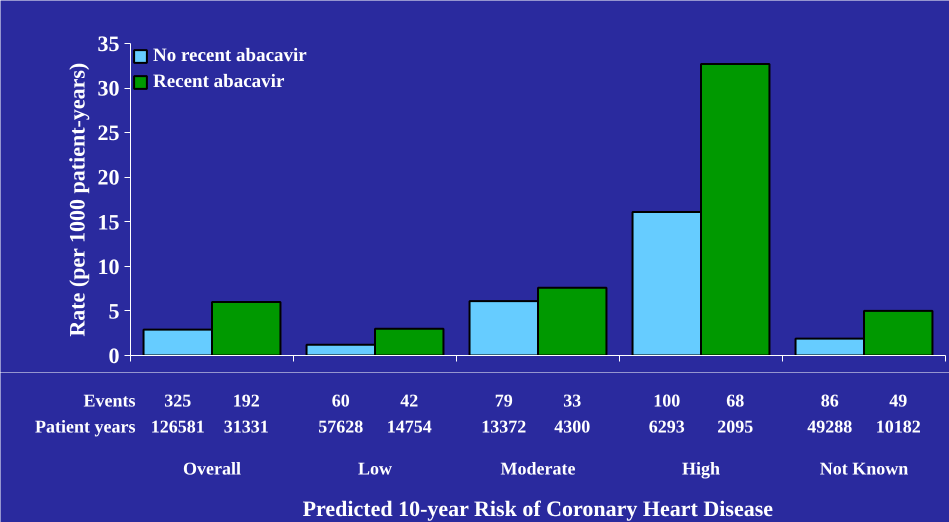 This screenshot has width=949, height=522. Describe the element at coordinates (246, 400) in the screenshot. I see `text: 192` at that location.